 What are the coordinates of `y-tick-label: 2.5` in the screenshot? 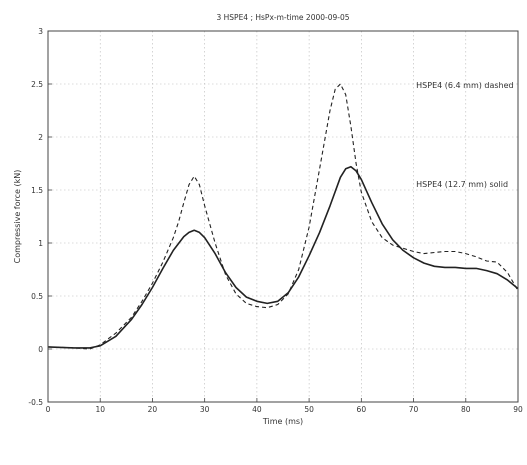 It's located at (37, 84).